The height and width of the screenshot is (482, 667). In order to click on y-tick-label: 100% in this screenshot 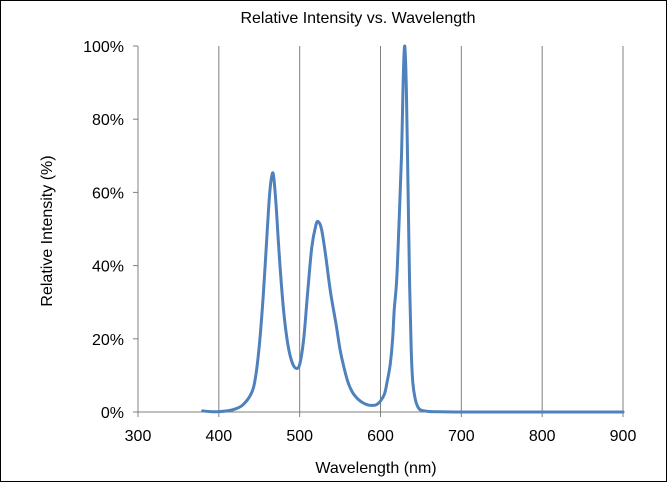, I will do `click(103, 47)`.